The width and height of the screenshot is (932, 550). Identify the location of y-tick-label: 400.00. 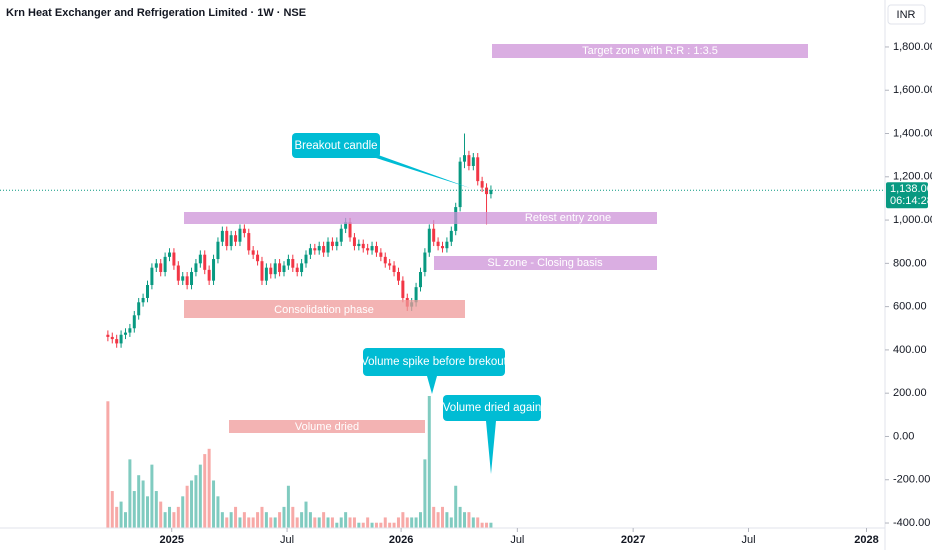
(910, 350).